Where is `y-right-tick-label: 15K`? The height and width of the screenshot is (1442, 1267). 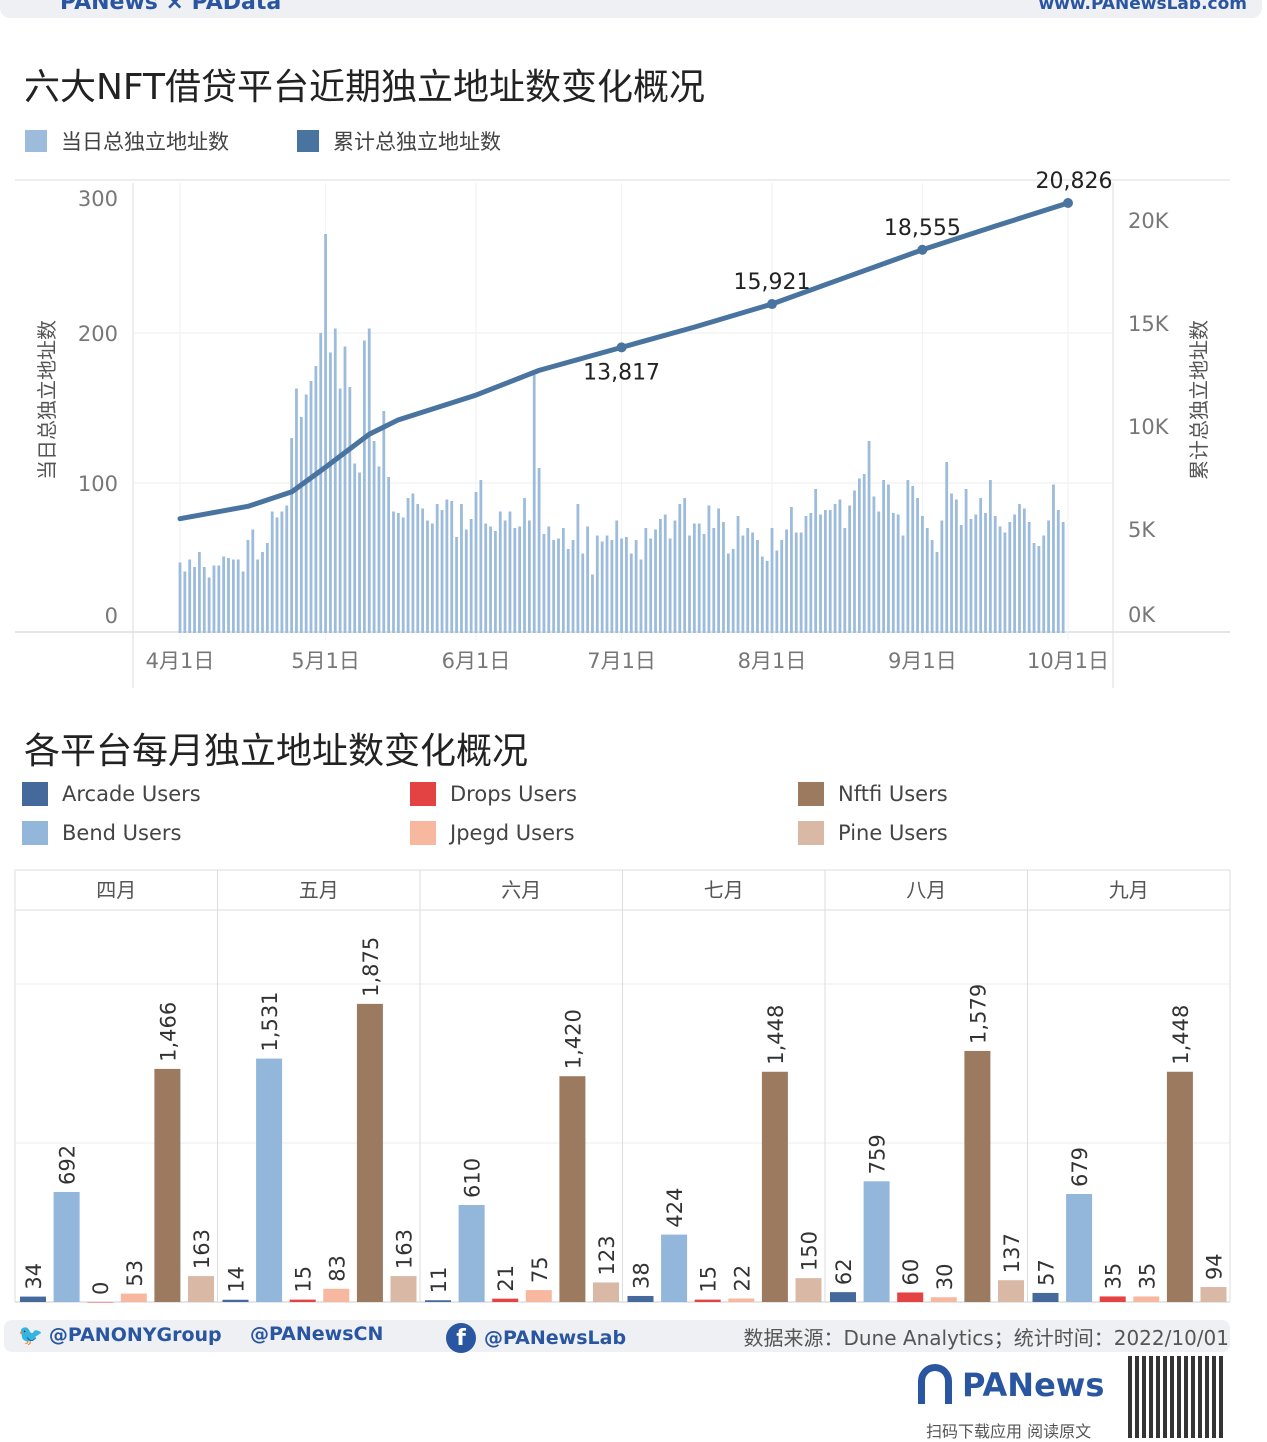
y-right-tick-label: 15K is located at coordinates (1149, 324).